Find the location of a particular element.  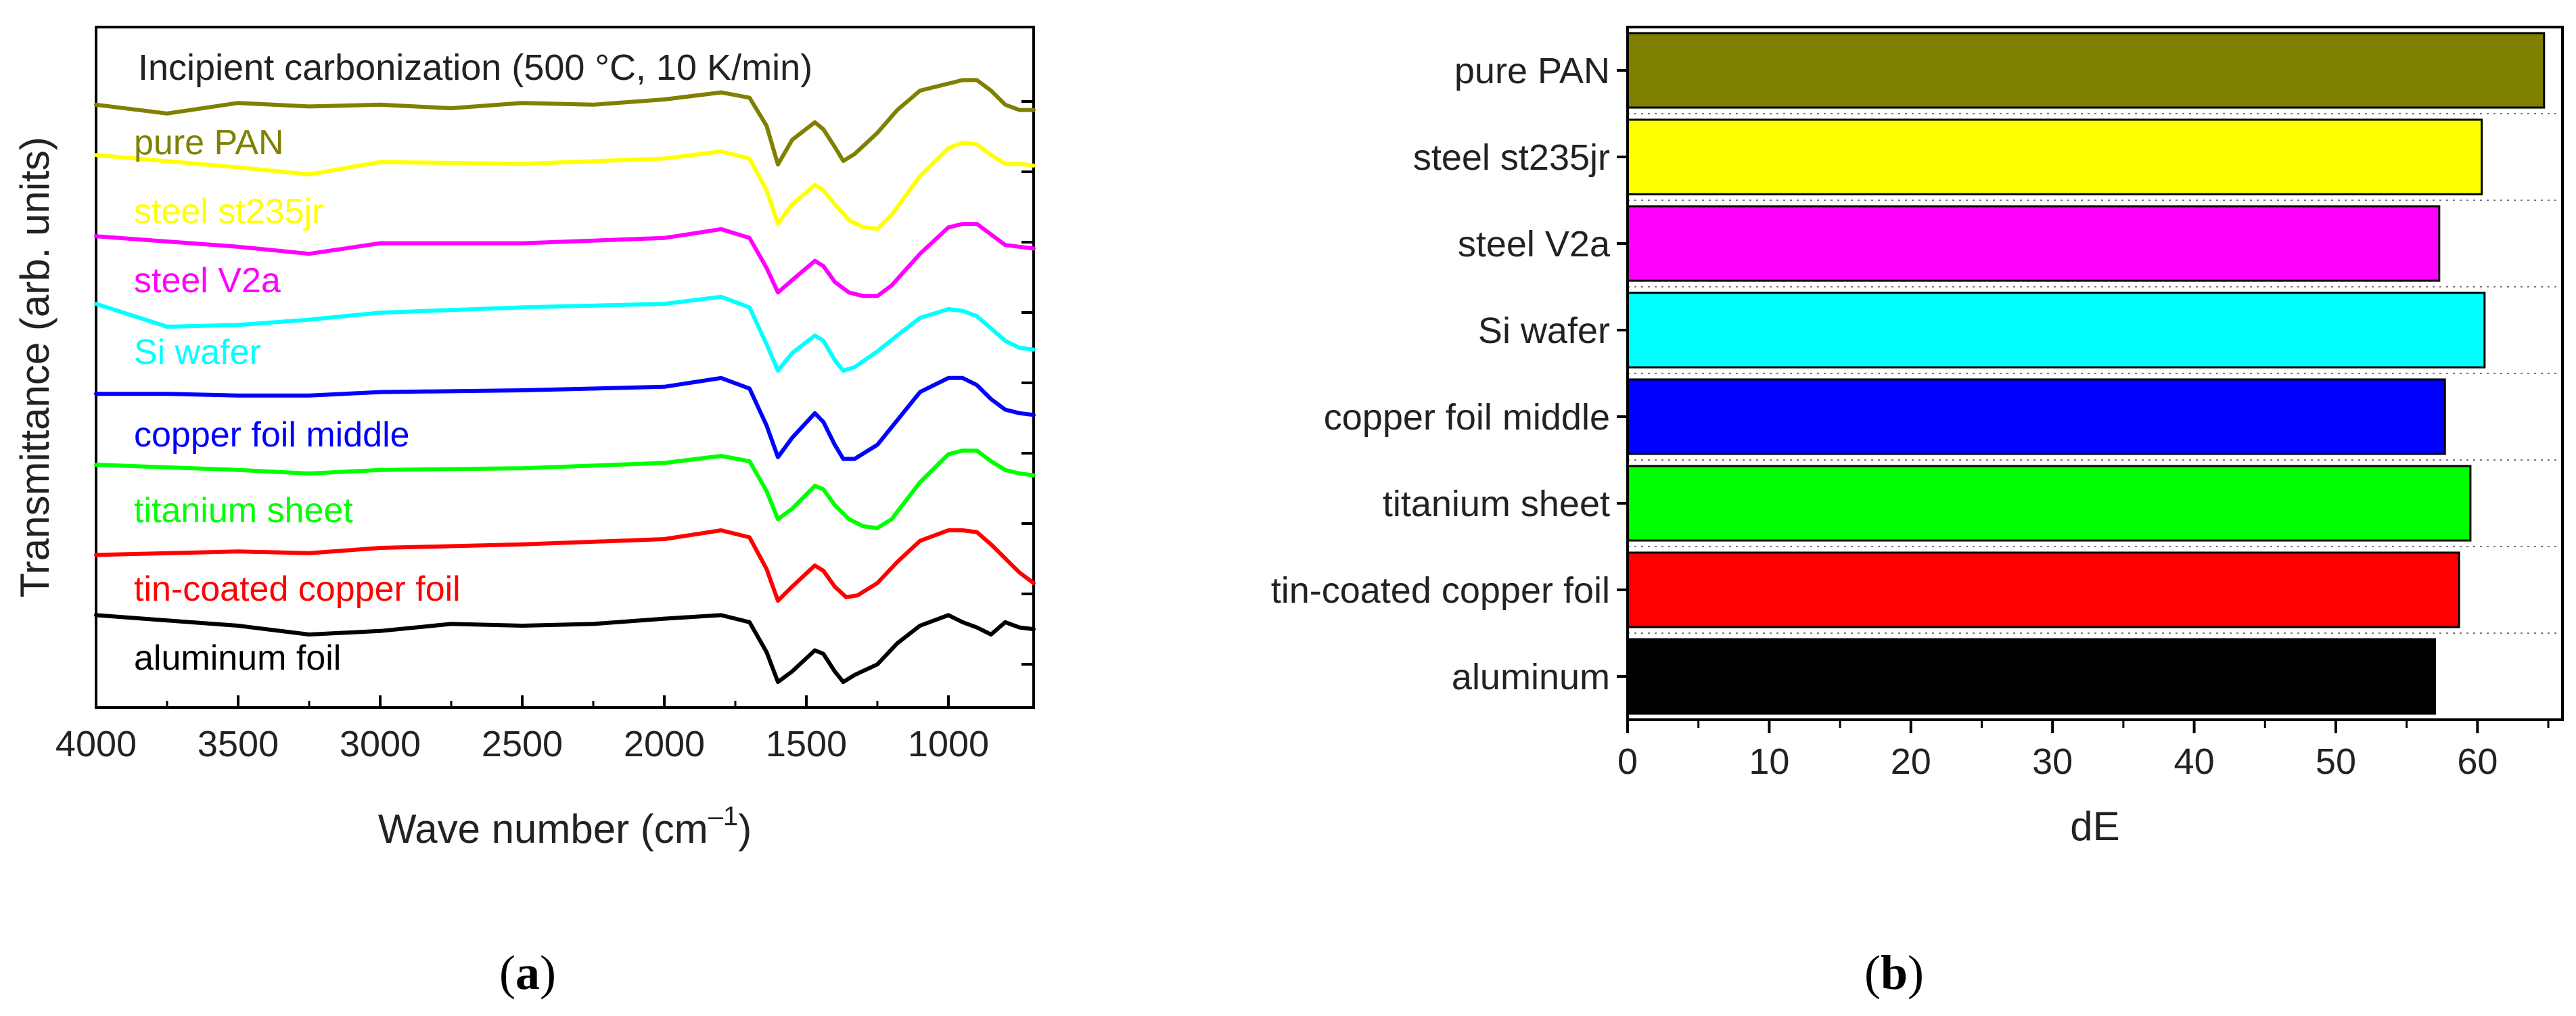

panel-b-x-axis: 0 10 20 30 40 50 60 is located at coordinates (2083, 751).